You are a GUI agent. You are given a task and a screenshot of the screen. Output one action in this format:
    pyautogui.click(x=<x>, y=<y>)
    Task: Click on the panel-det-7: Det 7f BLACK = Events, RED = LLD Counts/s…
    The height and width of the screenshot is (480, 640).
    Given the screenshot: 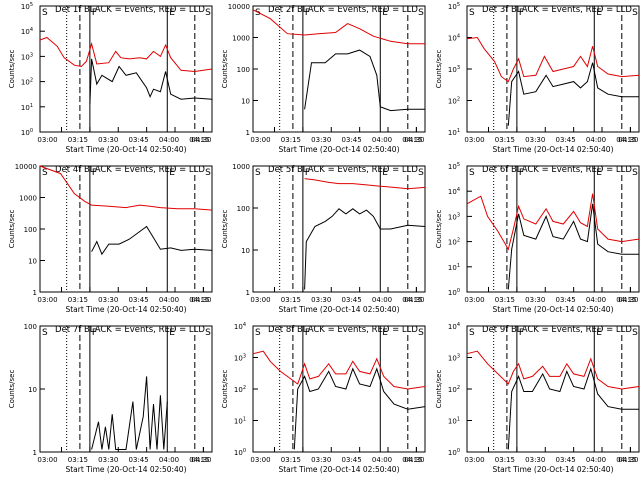 What is the action you would take?
    pyautogui.click(x=110, y=398)
    